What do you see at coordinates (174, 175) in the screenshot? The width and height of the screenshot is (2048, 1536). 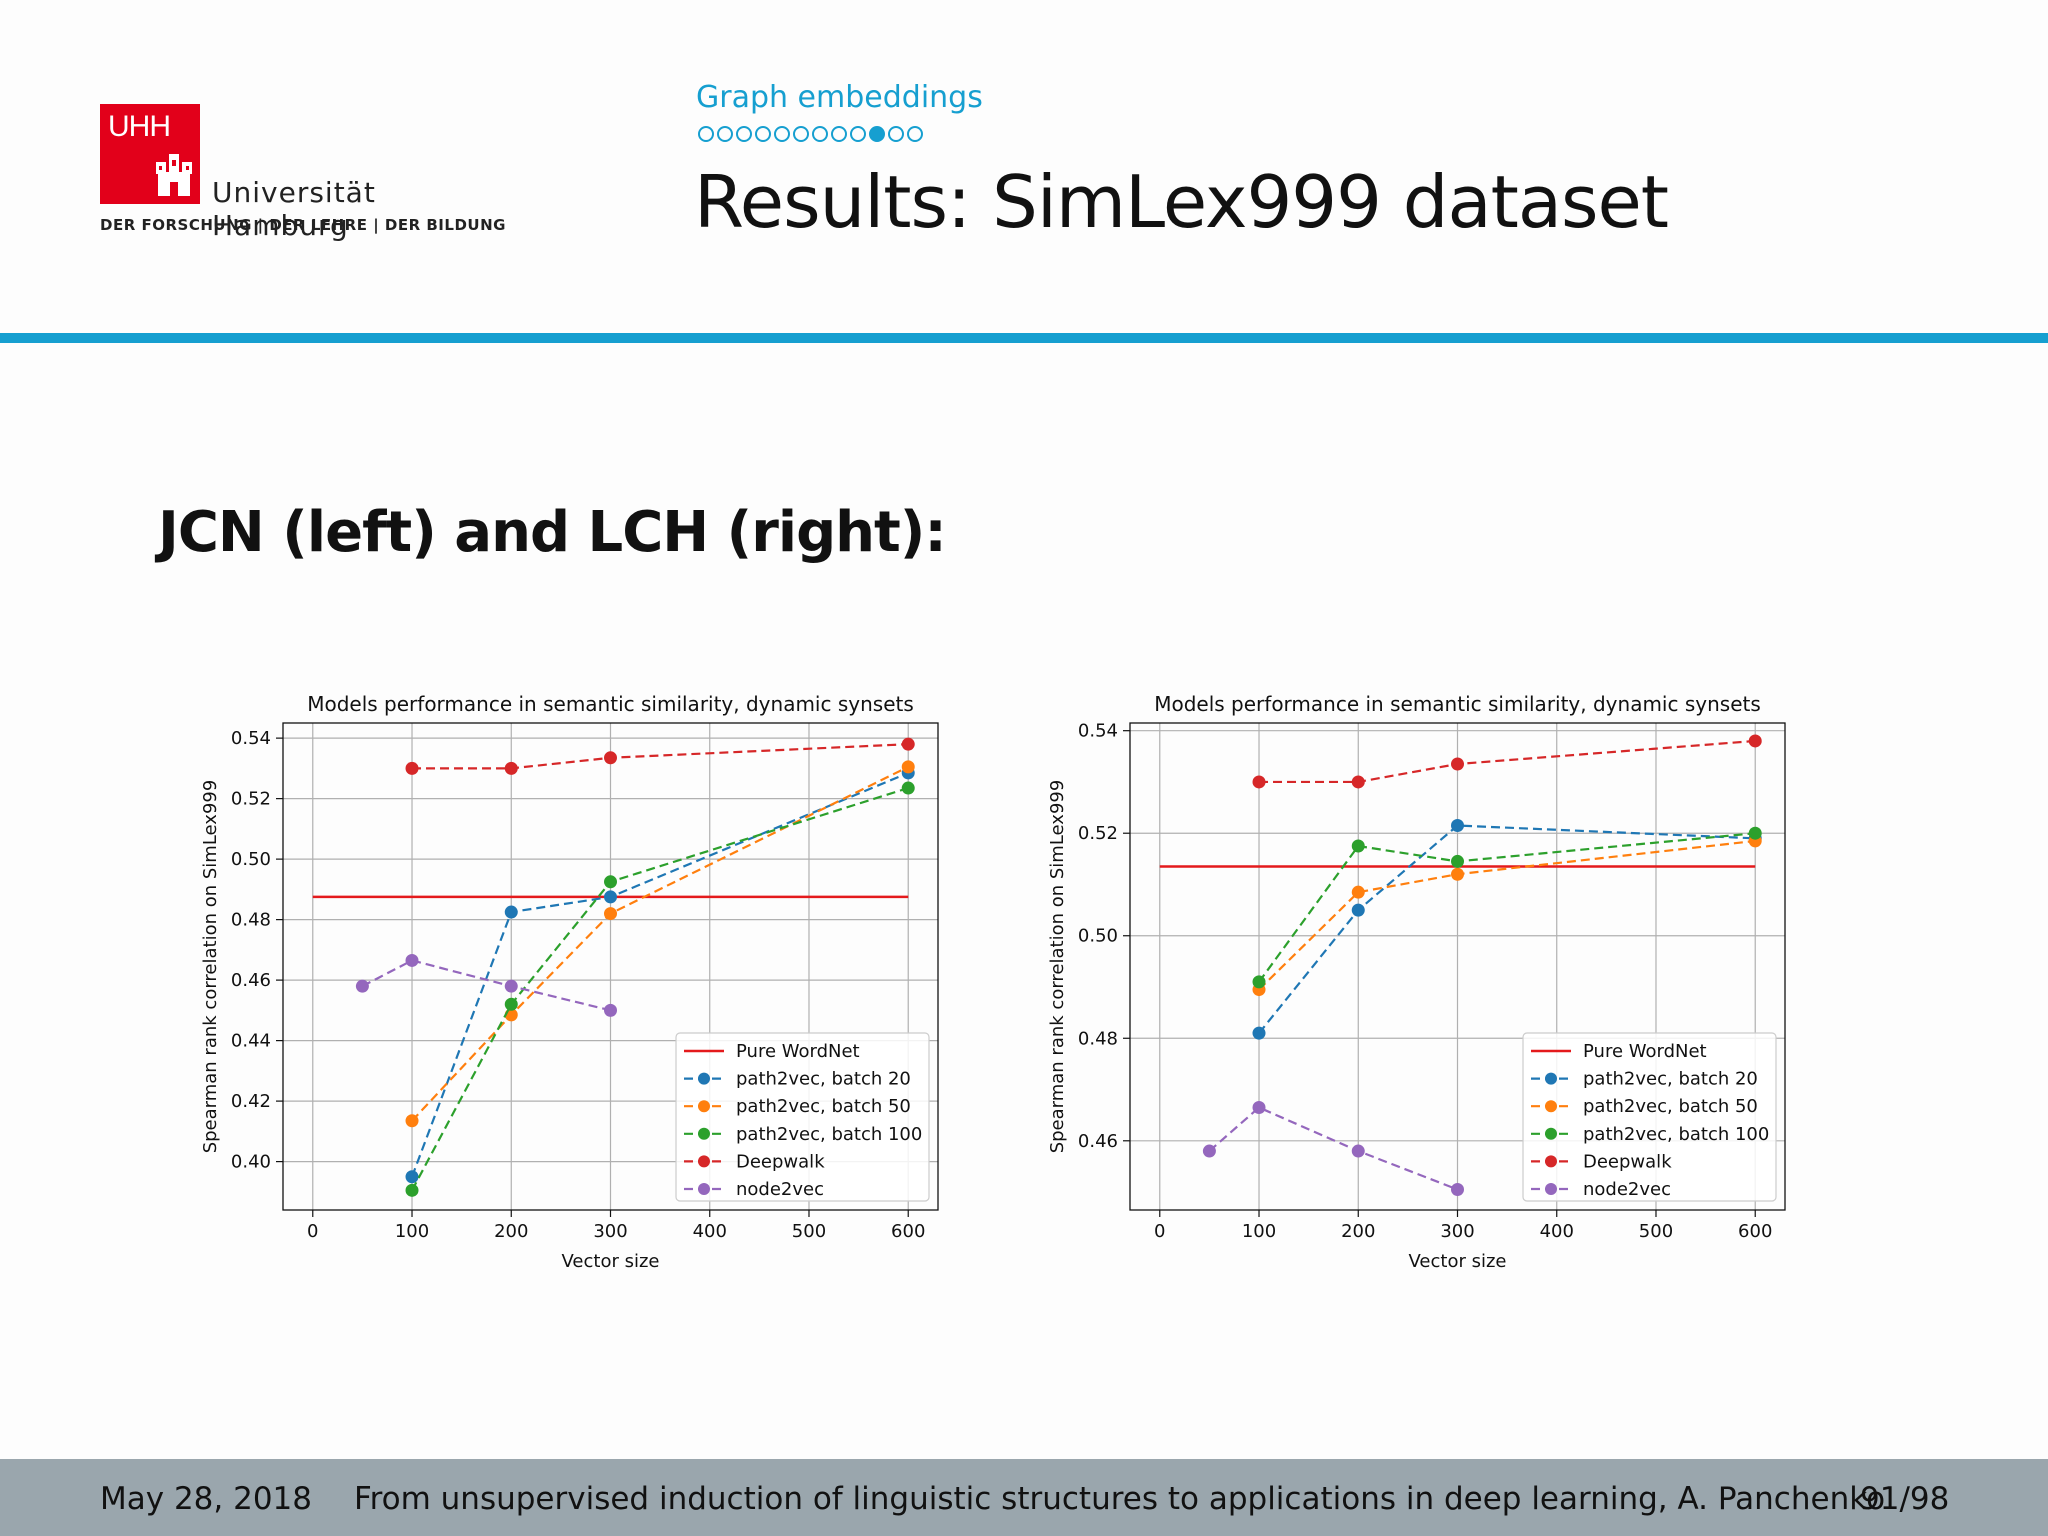 I see `castle-icon` at bounding box center [174, 175].